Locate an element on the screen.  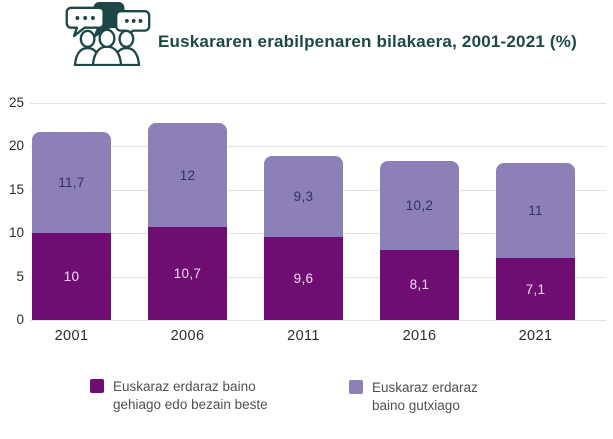
x-tick-label-2011: 2011 is located at coordinates (303, 336).